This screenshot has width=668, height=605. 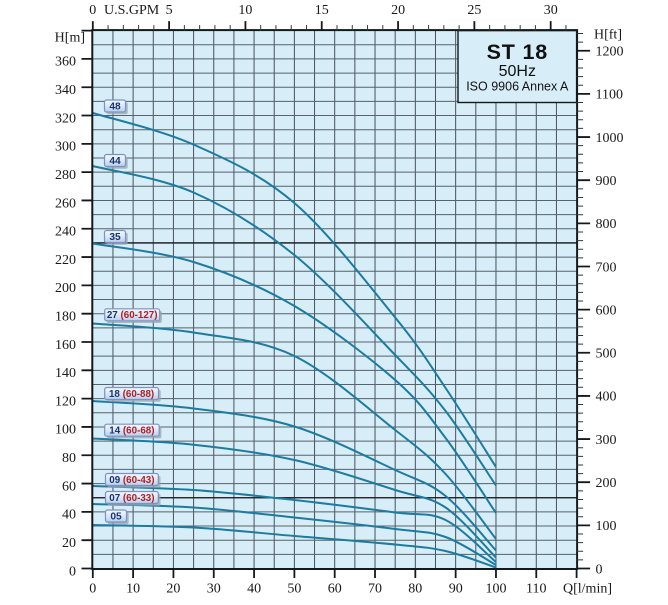 I want to click on svg-text: ST 18, so click(x=517, y=52).